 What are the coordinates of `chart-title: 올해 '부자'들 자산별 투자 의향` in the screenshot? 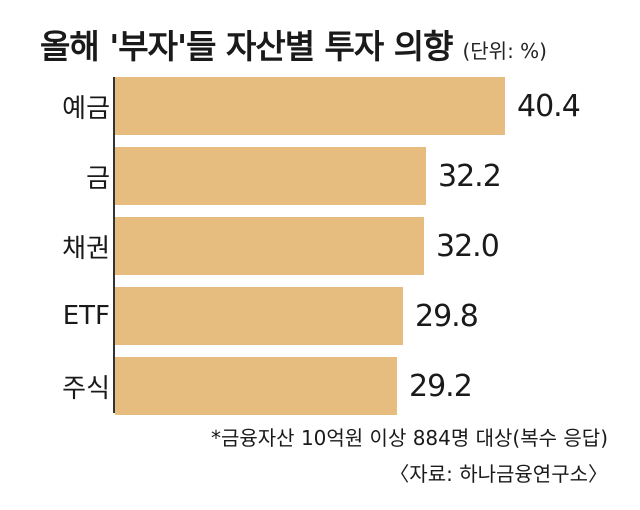 It's located at (246, 46).